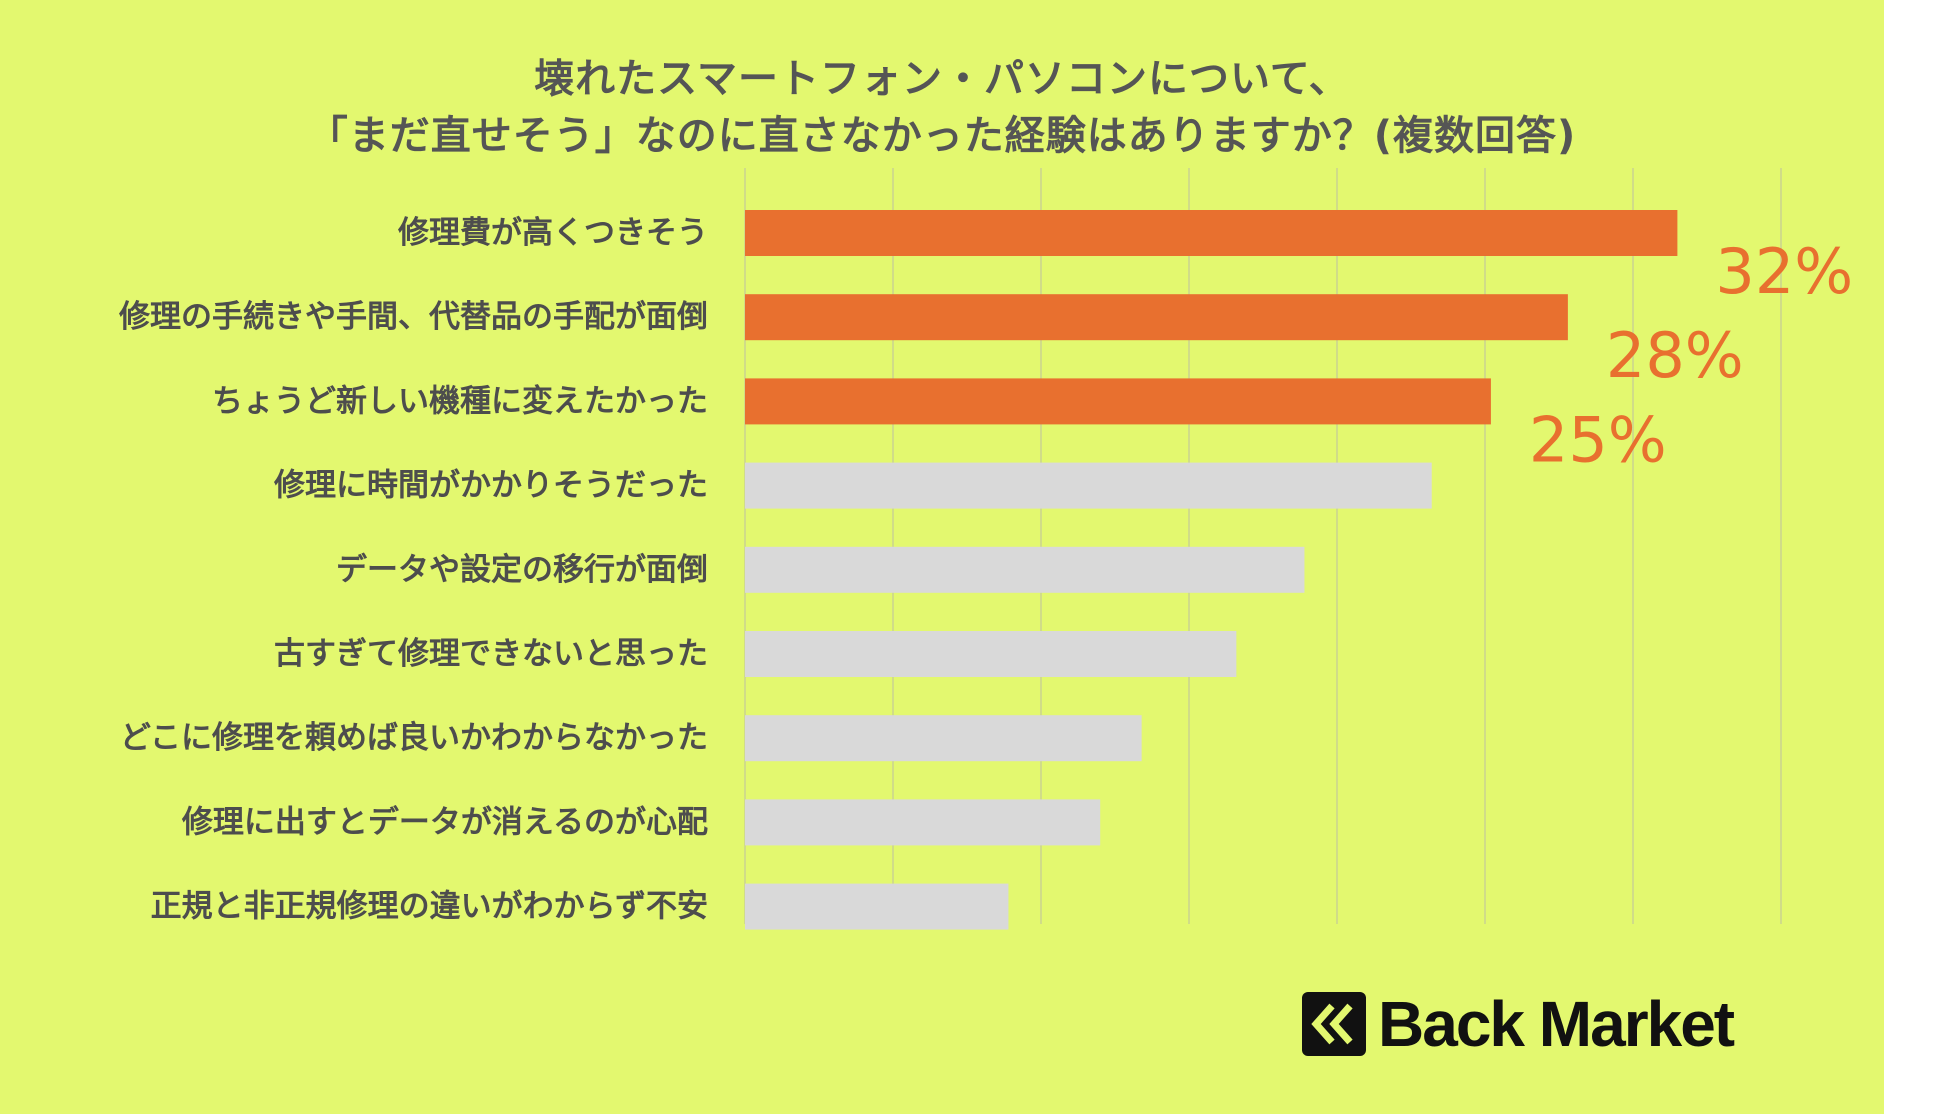 The image size is (1950, 1114). What do you see at coordinates (444, 822) in the screenshot?
I see `category-label: 修理に出すとデータが消えるのが心配` at bounding box center [444, 822].